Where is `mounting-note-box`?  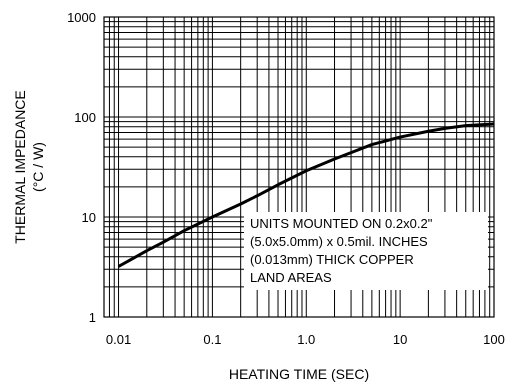 mounting-note-box is located at coordinates (366, 251).